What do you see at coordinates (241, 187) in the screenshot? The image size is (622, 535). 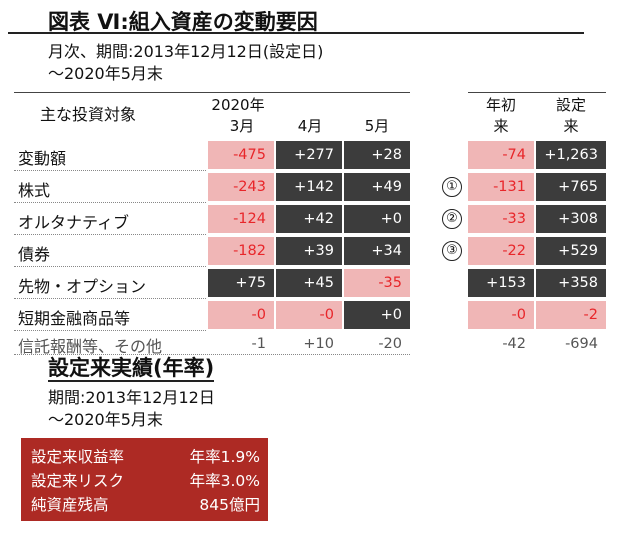 I see `table-cell: -243` at bounding box center [241, 187].